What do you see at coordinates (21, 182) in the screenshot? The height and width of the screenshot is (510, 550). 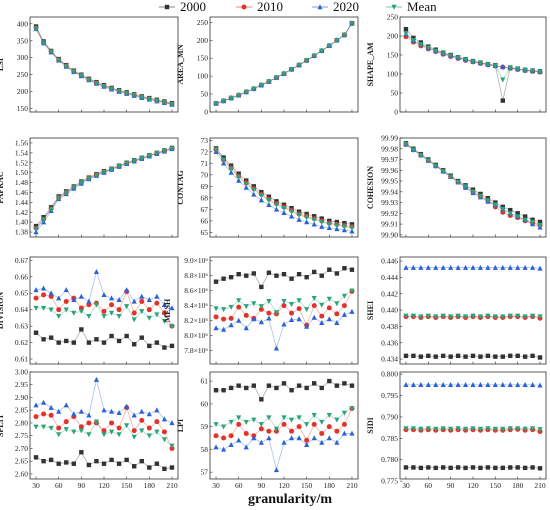 I see `y-tick-label: 1.48` at bounding box center [21, 182].